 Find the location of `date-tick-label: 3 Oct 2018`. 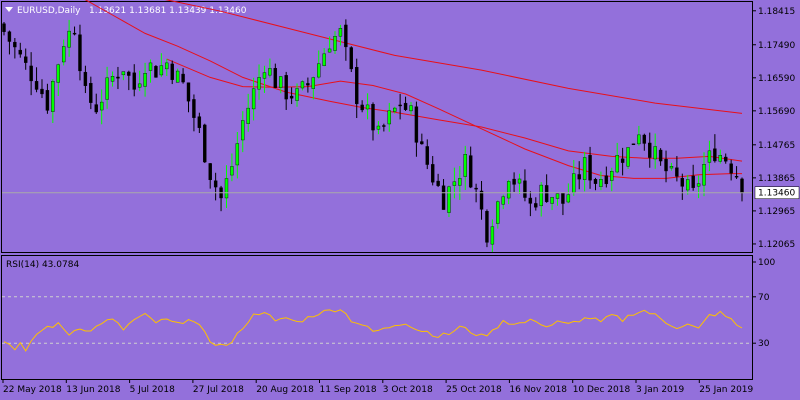

date-tick-label: 3 Oct 2018 is located at coordinates (408, 390).